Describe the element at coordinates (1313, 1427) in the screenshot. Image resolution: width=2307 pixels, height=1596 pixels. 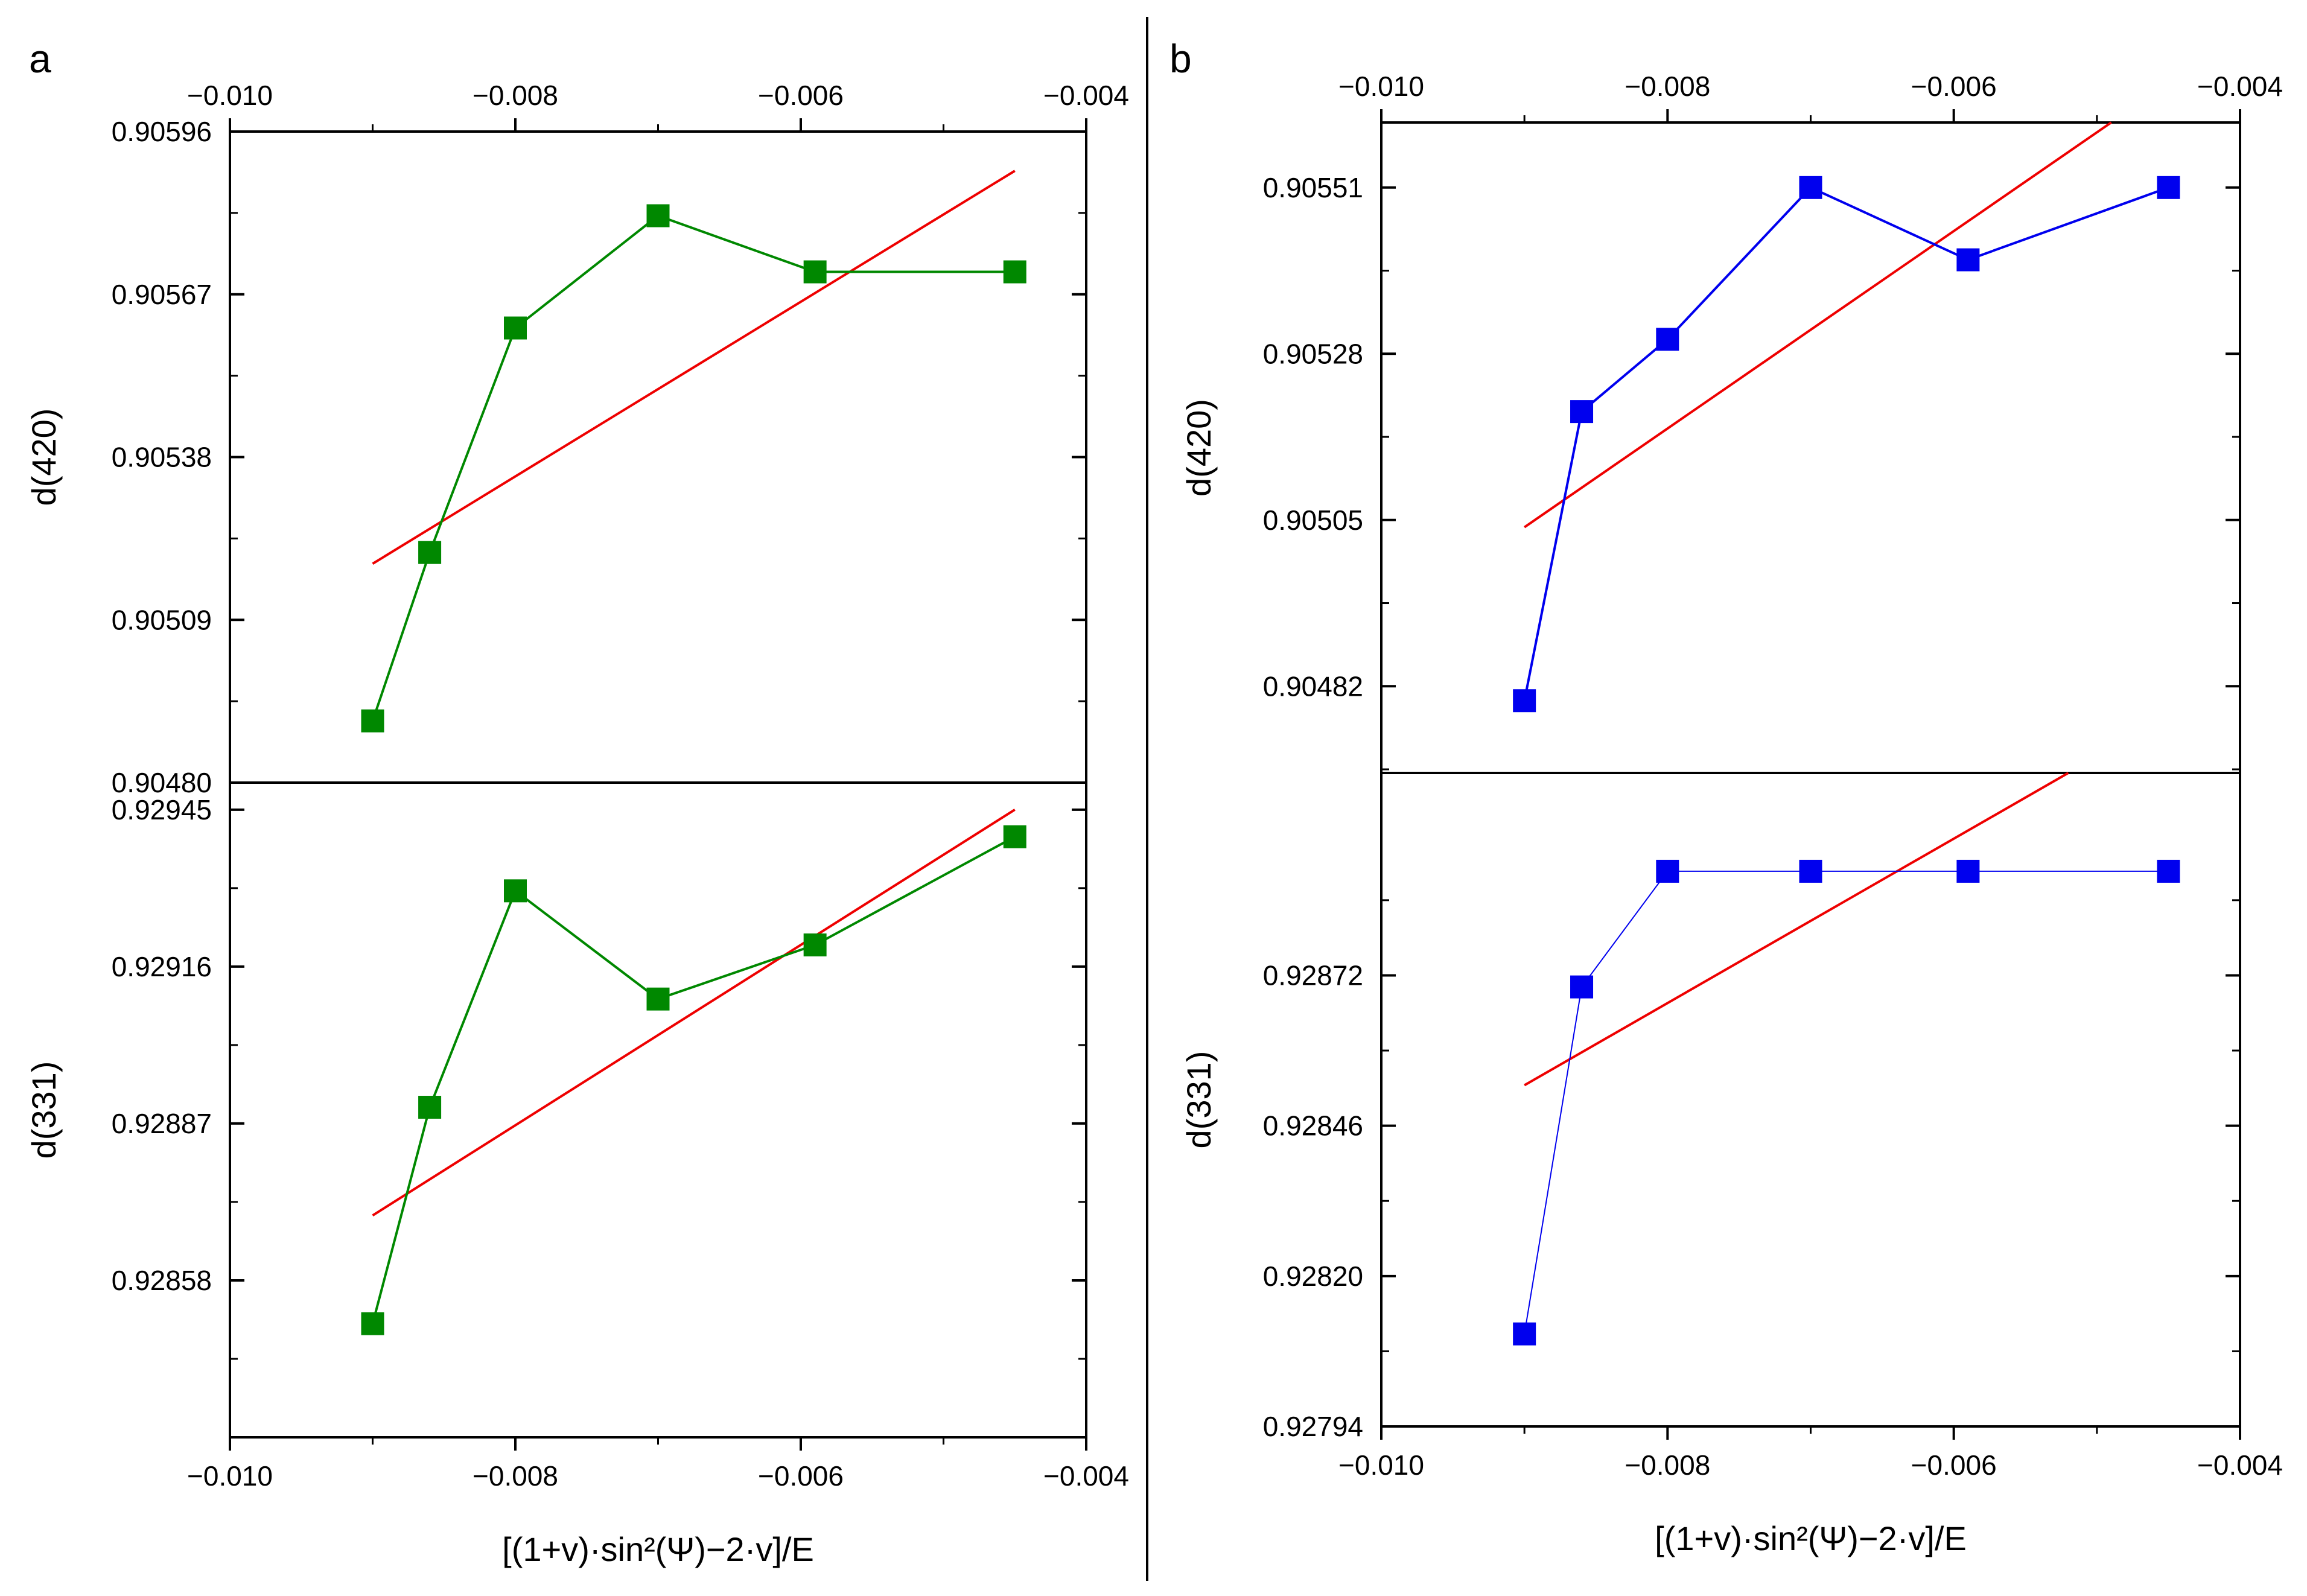
I see `y-tick-label: 0.92794` at that location.